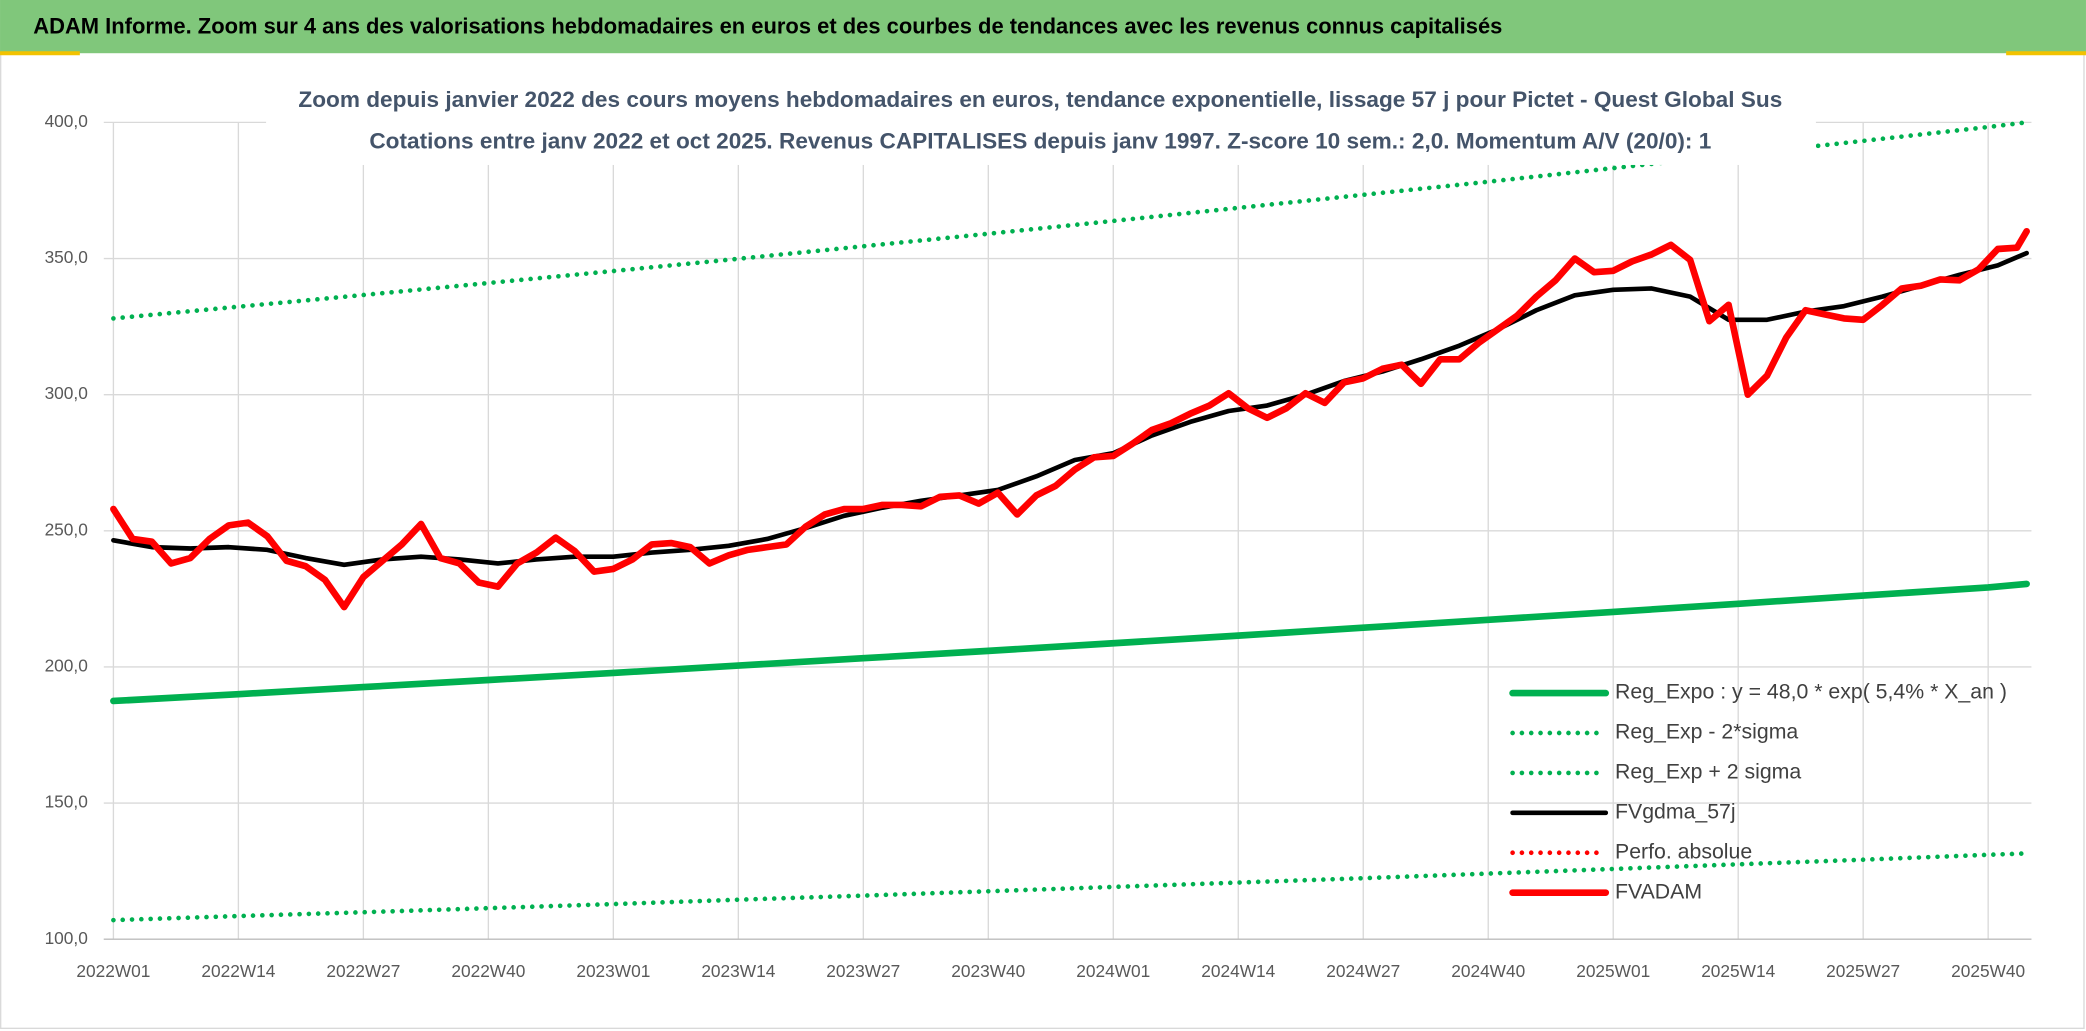  Describe the element at coordinates (988, 971) in the screenshot. I see `x-tick-label: 2023W40` at that location.